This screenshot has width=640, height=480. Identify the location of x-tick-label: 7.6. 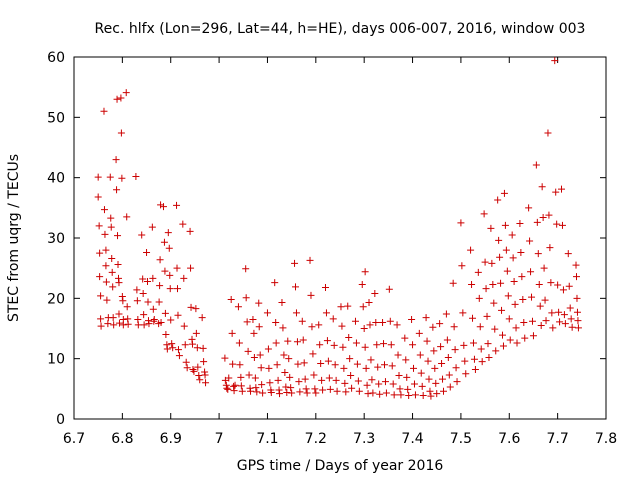
(509, 439).